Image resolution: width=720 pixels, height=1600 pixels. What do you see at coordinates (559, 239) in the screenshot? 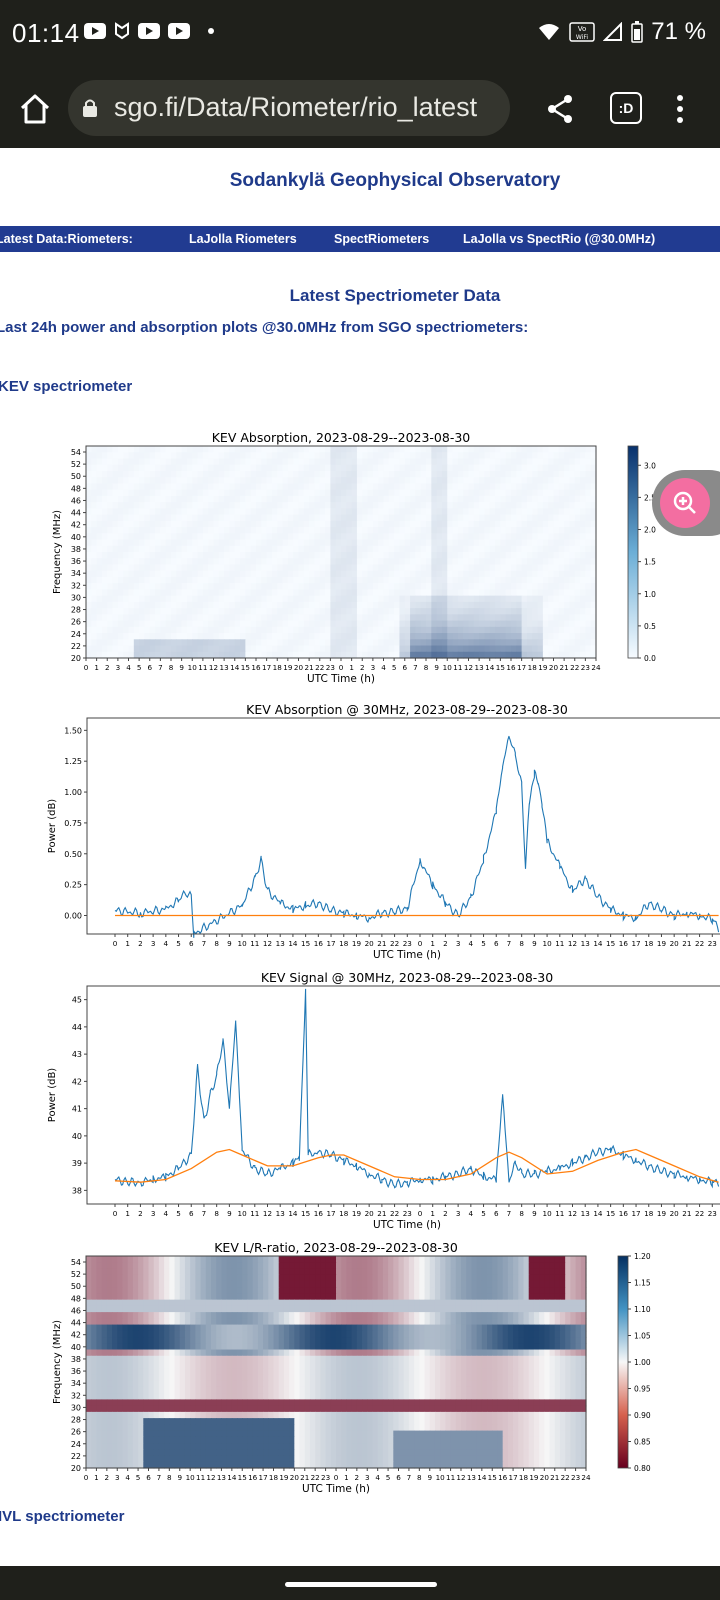
I see `nav-lajolla-vs-spectrio: LaJolla vs SpectRio (@30.0MHz)` at bounding box center [559, 239].